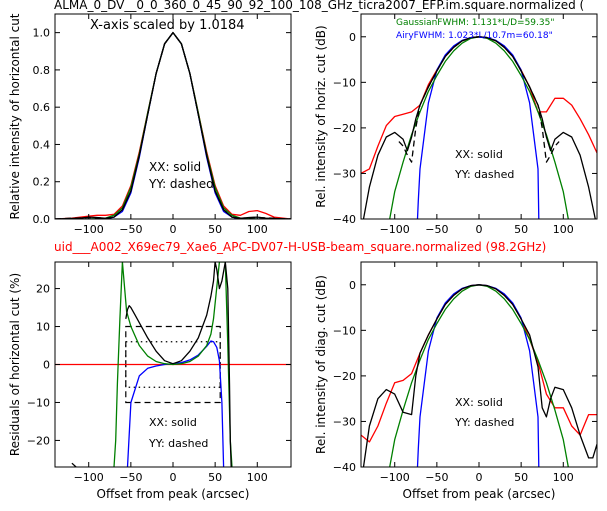 This screenshot has width=607, height=511. I want to click on y-tick-label: 0.2, so click(42, 182).